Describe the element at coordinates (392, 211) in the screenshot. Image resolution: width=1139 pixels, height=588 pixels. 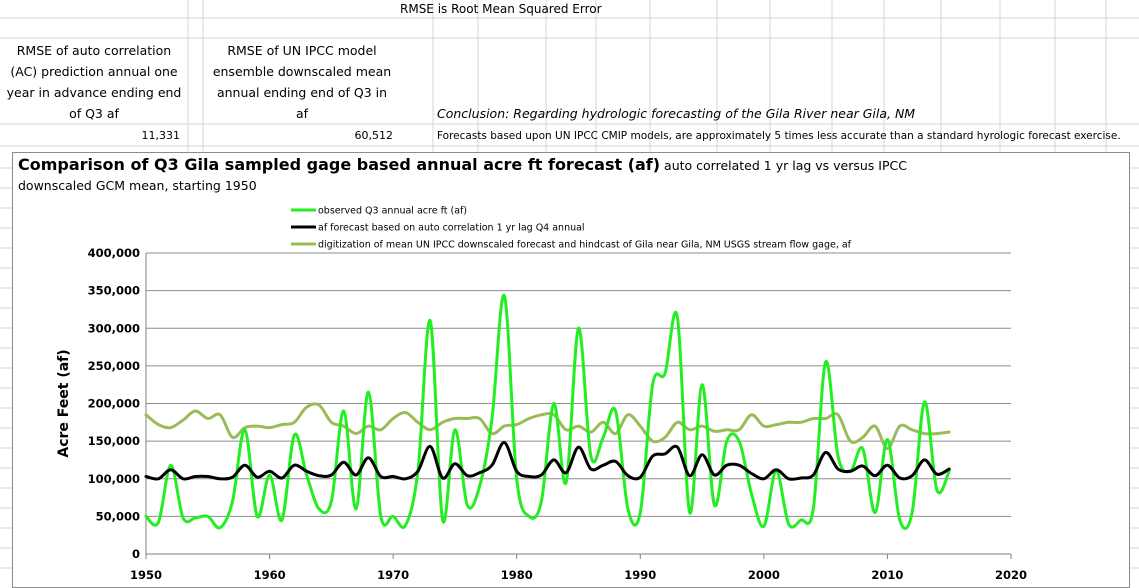
I see `legend-label: observed Q3 annual acre ft (af)` at that location.